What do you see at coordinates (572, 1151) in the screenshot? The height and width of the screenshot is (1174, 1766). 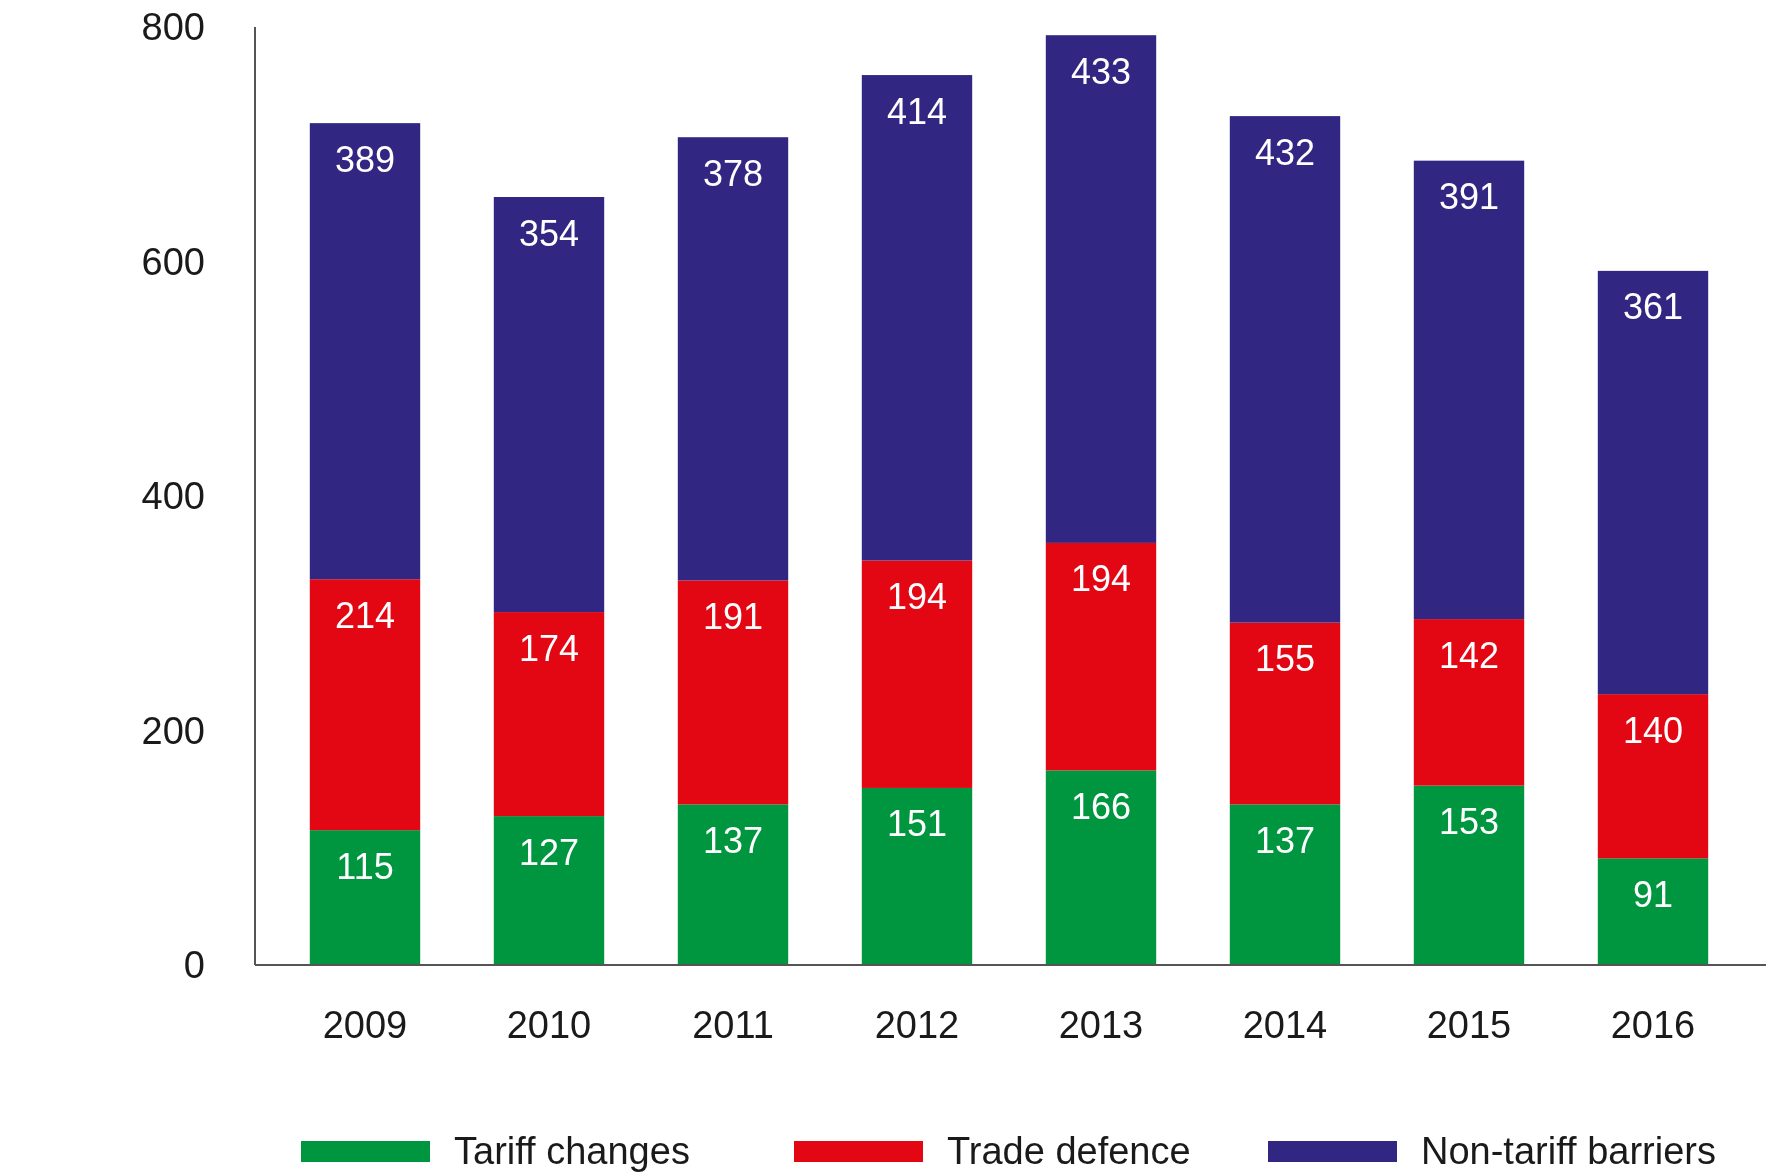 I see `legend-label: Tariff changes` at bounding box center [572, 1151].